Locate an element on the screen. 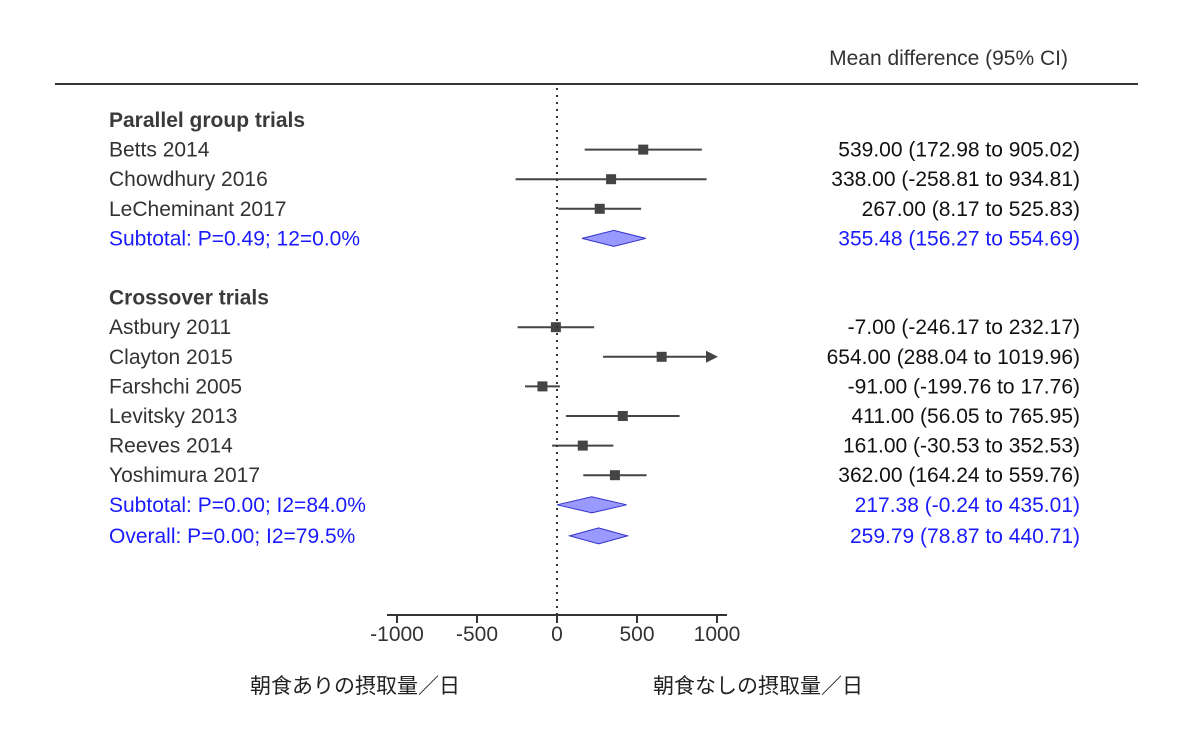 The image size is (1200, 739). right-direction-label: 朝食なしの摂取量／日 is located at coordinates (758, 686).